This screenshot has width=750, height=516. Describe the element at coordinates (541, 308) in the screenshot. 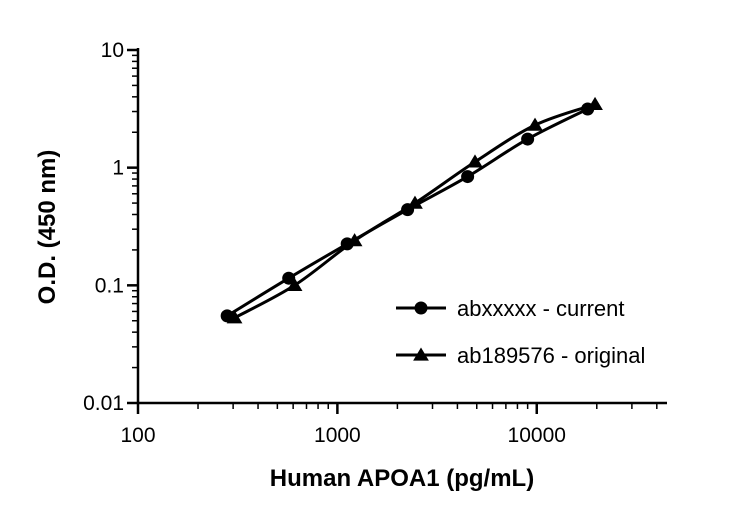

I see `legend-label-1: abxxxxx - current` at that location.